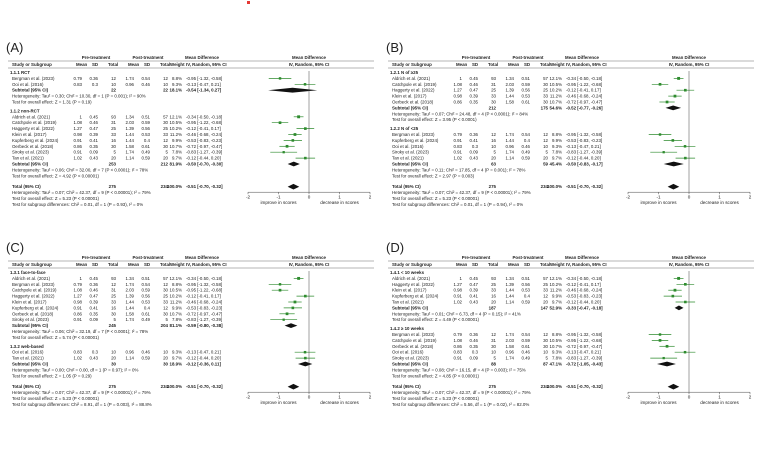 This screenshot has width=762, height=450. What do you see at coordinates (462, 264) in the screenshot?
I see `panel-3-header-mean1: Mean` at bounding box center [462, 264].